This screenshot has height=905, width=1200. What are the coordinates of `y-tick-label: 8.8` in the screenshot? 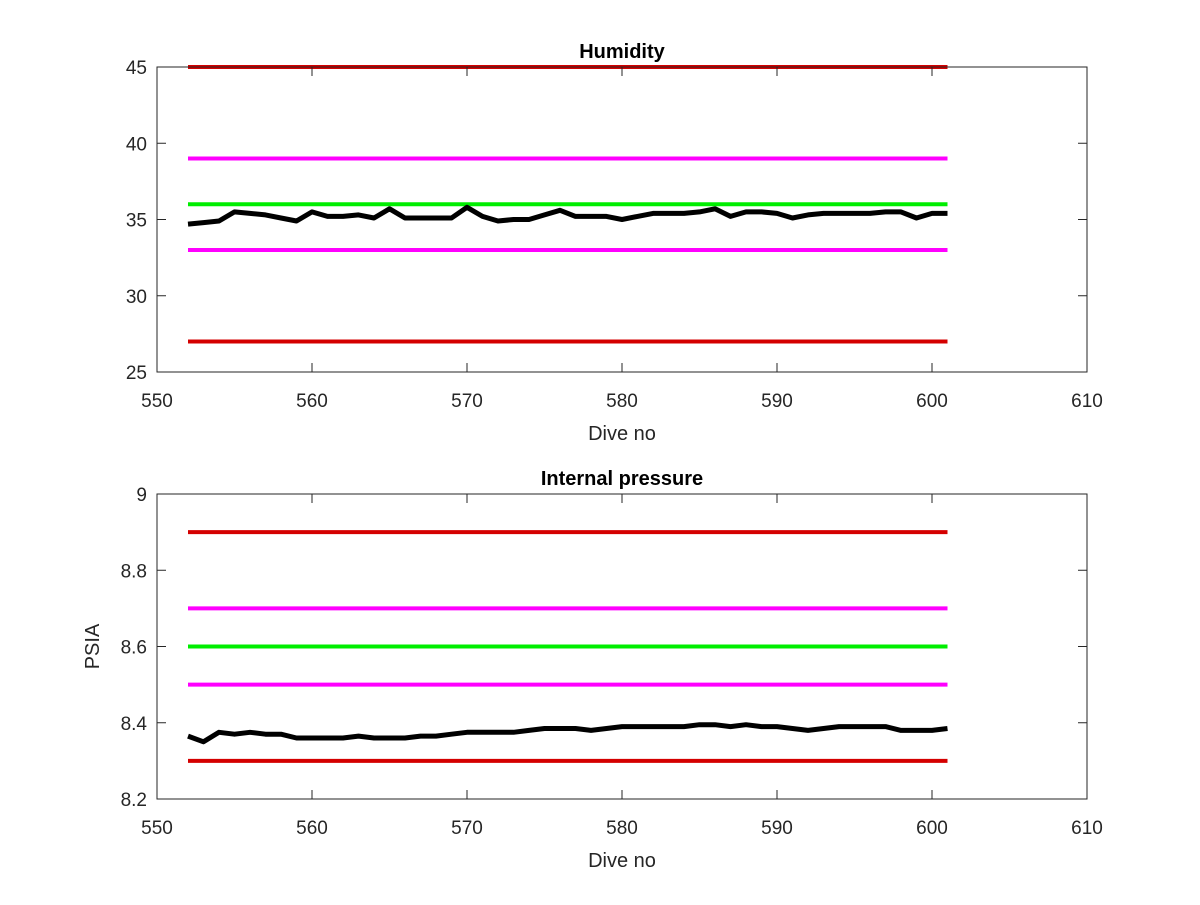 It's located at (134, 571).